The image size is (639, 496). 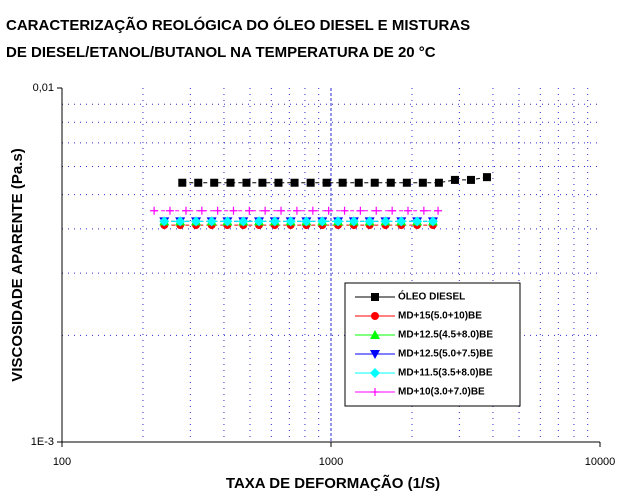 I want to click on y-tick-label: 1E-3, so click(x=42, y=442).